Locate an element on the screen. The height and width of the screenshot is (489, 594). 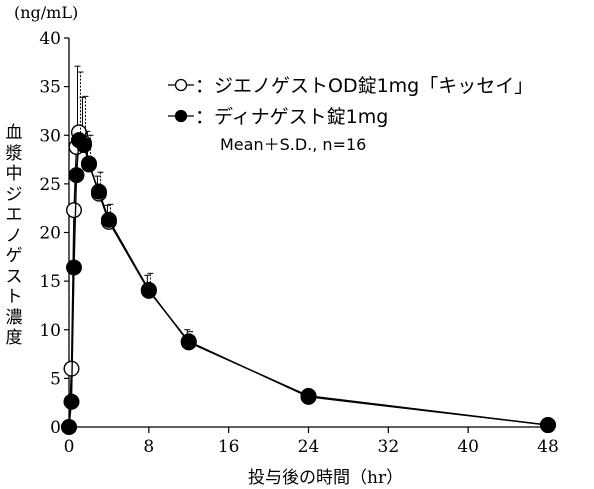
y-tick-label: 30 is located at coordinates (50, 136).